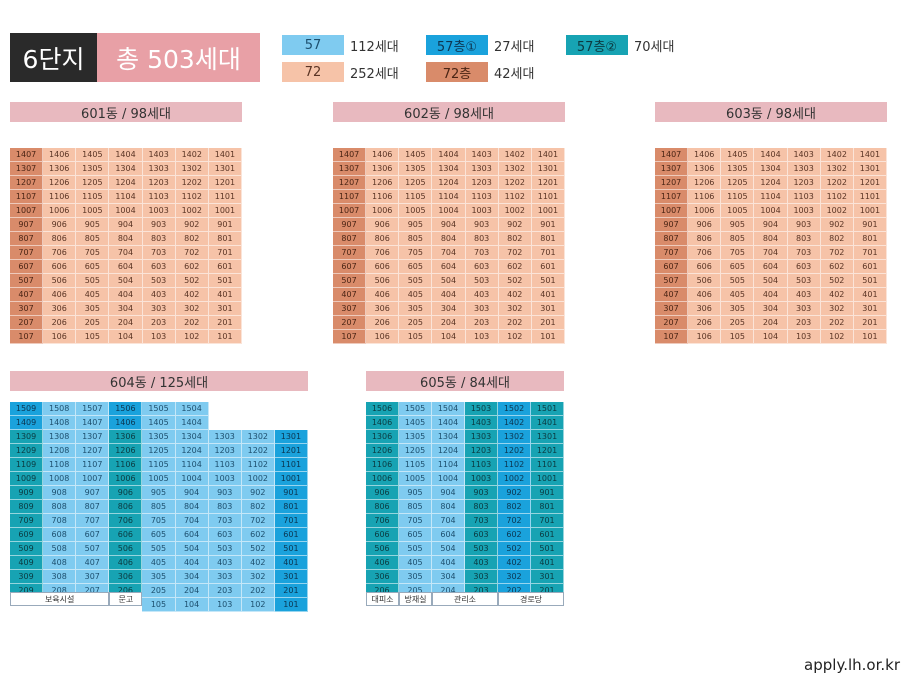 The height and width of the screenshot is (678, 902). I want to click on unit-cell: 1507, so click(93, 409).